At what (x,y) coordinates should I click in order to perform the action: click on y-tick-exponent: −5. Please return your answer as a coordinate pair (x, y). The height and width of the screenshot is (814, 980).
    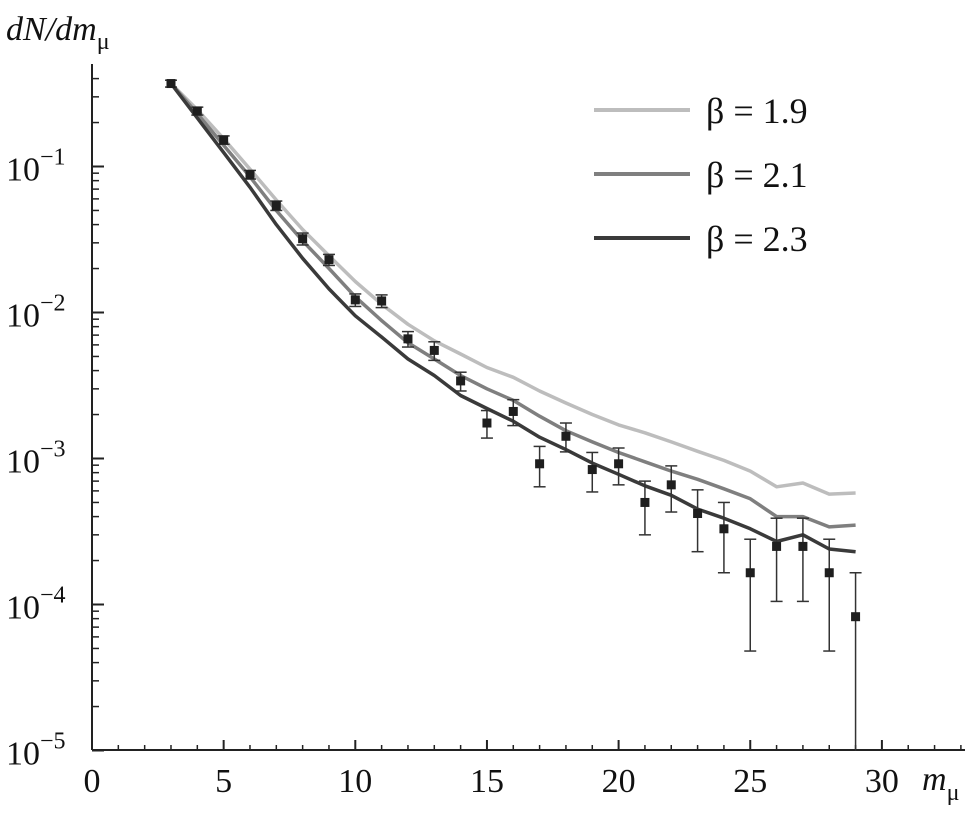
    Looking at the image, I should click on (53, 742).